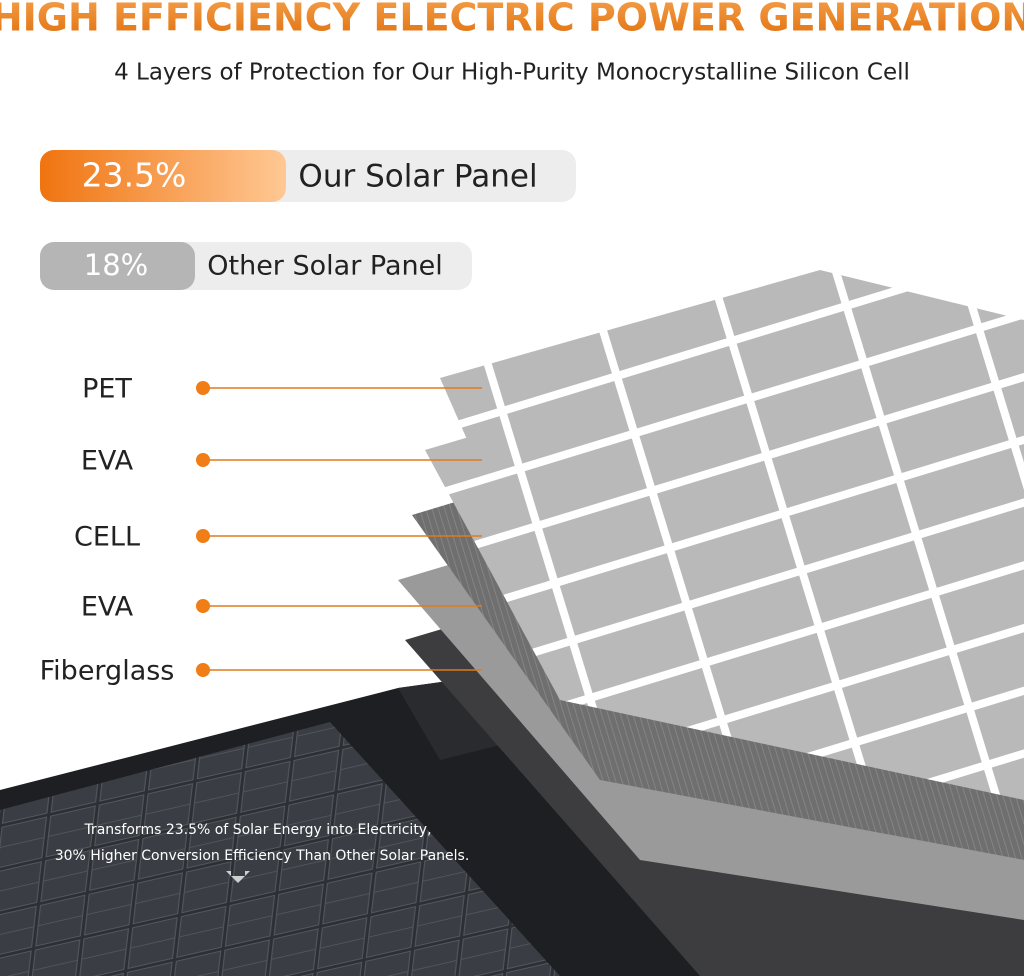 The height and width of the screenshot is (976, 1024). I want to click on arrow-icon, so click(238, 877).